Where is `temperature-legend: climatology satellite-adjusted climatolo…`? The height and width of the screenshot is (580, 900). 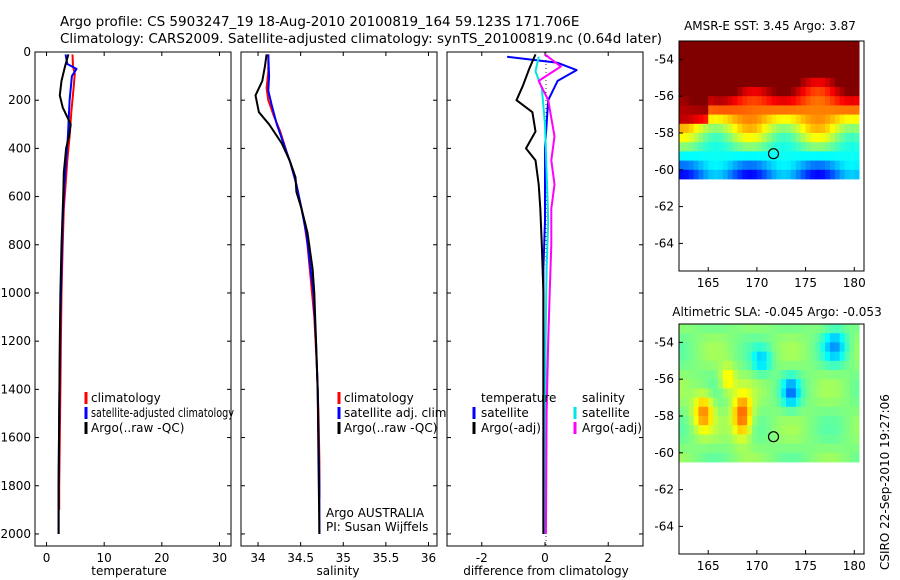 temperature-legend: climatology satellite-adjusted climatolo… is located at coordinates (159, 413).